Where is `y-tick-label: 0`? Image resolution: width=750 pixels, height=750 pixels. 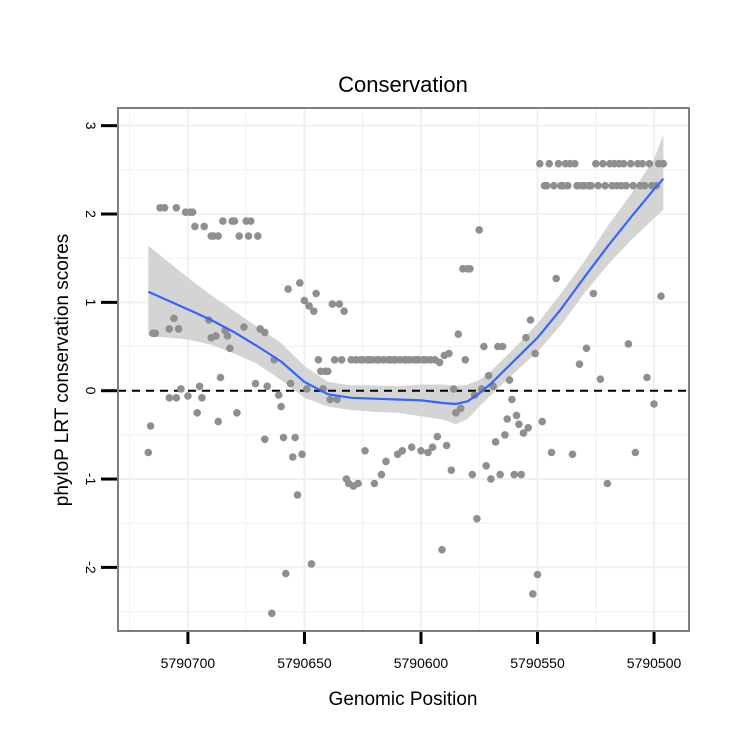 y-tick-label: 0 is located at coordinates (91, 391).